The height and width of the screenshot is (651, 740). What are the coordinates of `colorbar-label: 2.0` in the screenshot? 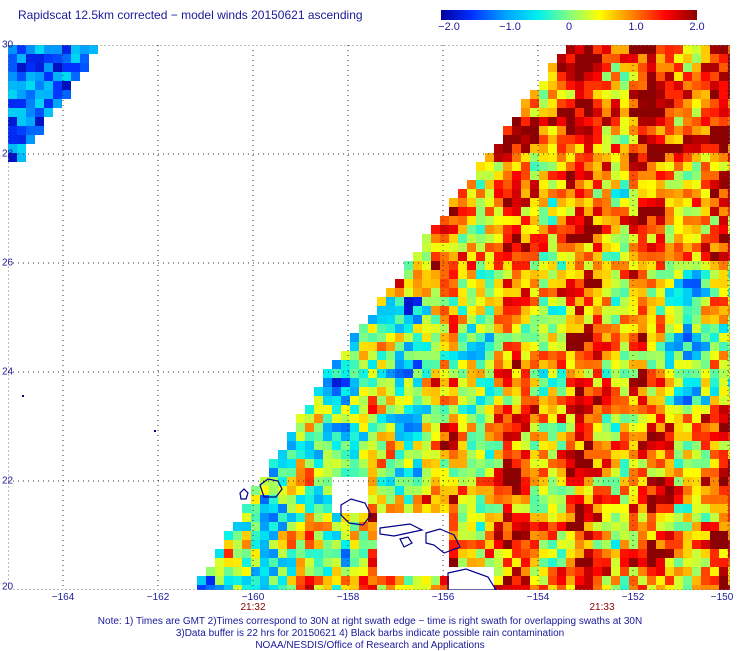 It's located at (697, 27).